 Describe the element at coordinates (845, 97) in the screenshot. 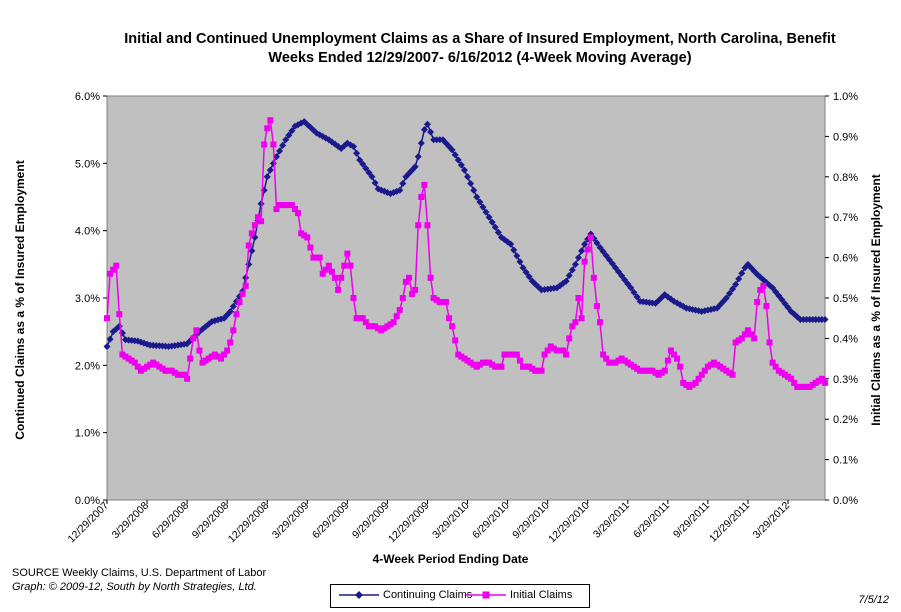

I see `y-right-tick-label: 1.0%` at that location.